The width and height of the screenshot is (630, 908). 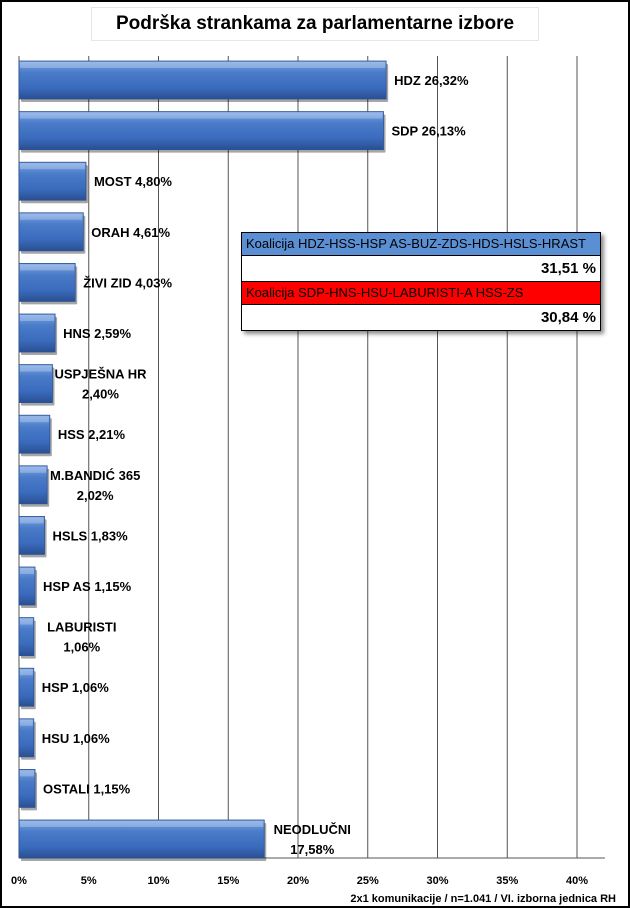 I want to click on x-tick-label: 0%, so click(x=19, y=881).